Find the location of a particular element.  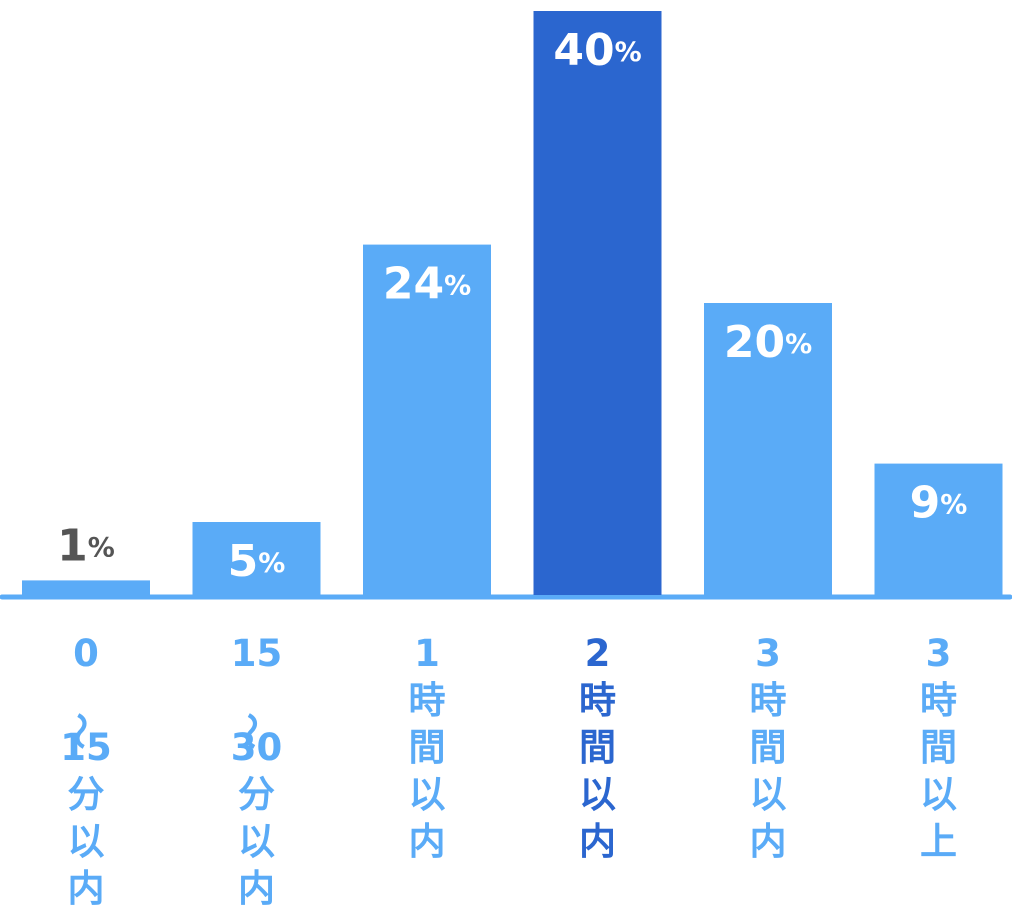

category-label: 0 〜15 分以内 is located at coordinates (85, 770).